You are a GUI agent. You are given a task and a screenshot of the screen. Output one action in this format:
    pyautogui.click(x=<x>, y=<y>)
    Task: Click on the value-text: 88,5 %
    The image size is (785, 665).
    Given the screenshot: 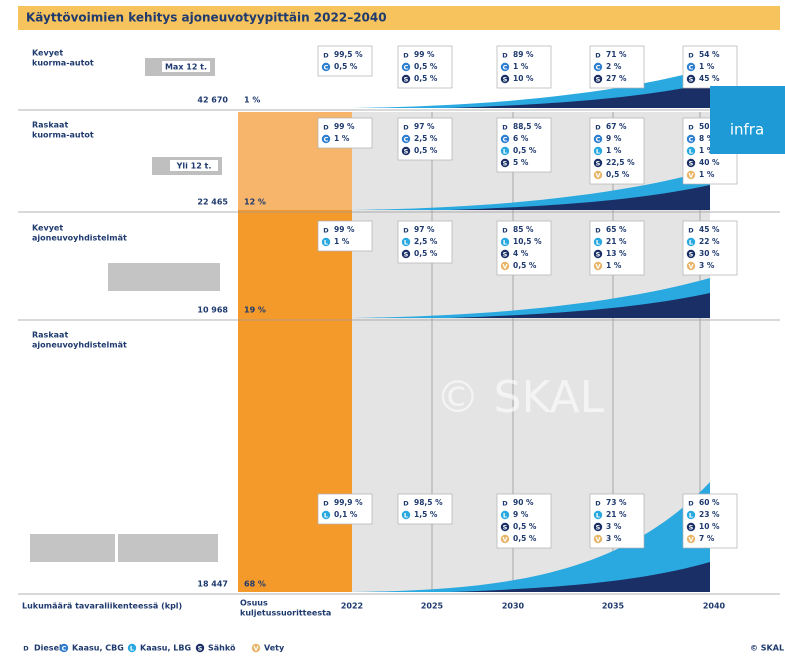 What is the action you would take?
    pyautogui.click(x=527, y=126)
    